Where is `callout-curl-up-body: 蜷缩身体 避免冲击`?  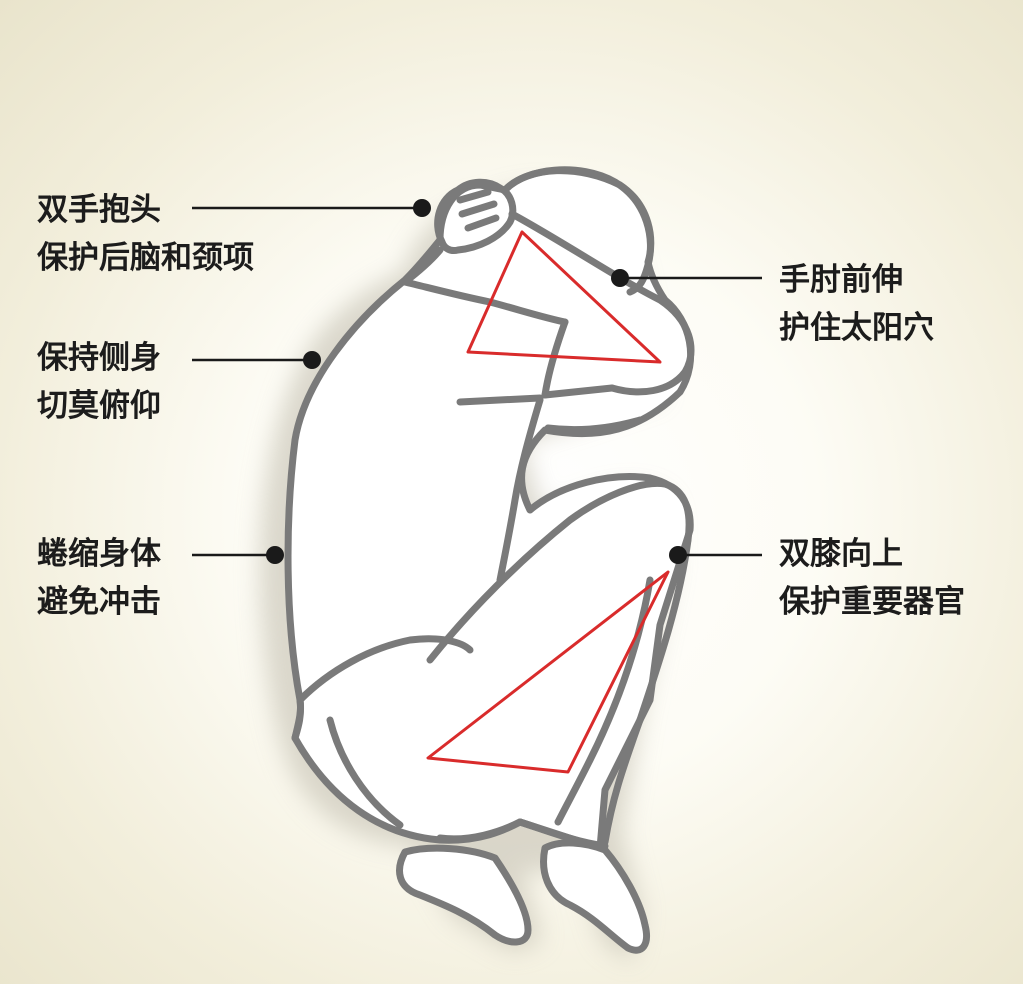 callout-curl-up-body: 蜷缩身体 避免冲击 is located at coordinates (99, 578).